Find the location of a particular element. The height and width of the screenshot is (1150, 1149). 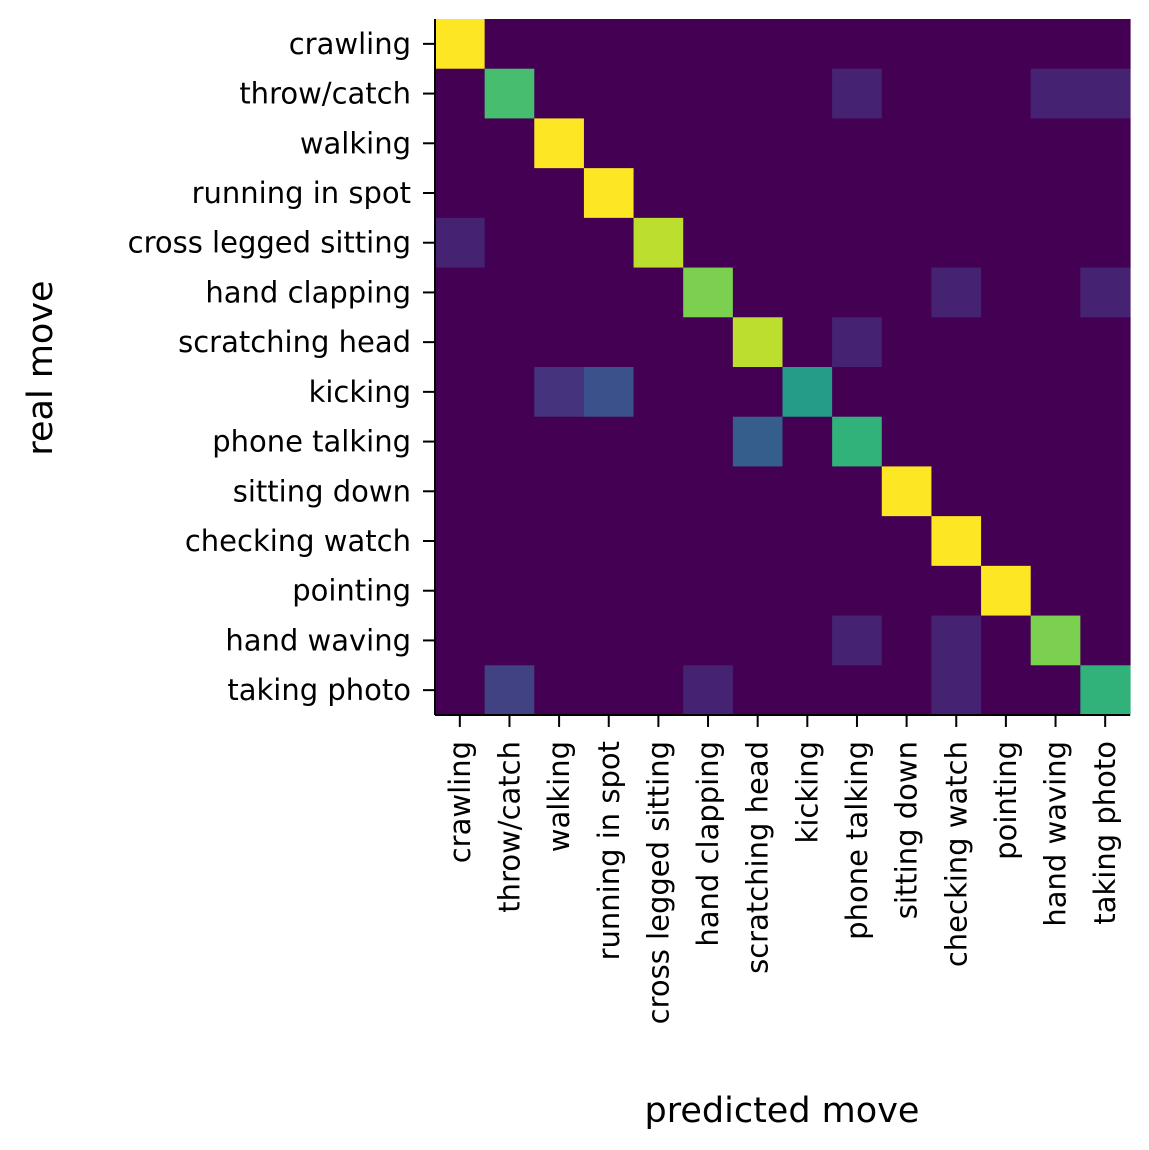

heatmap-cell-crawling-walking is located at coordinates (559, 44).